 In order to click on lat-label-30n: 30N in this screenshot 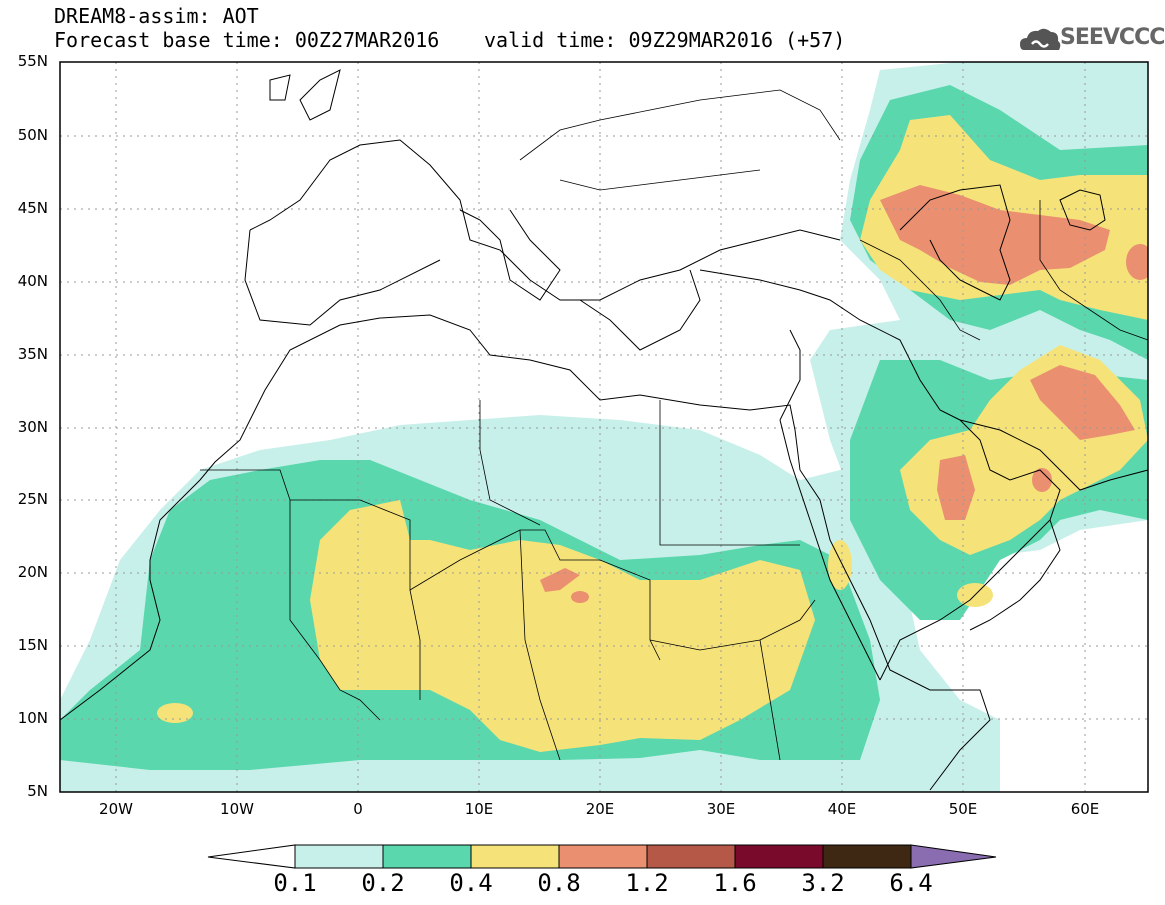, I will do `click(32, 427)`.